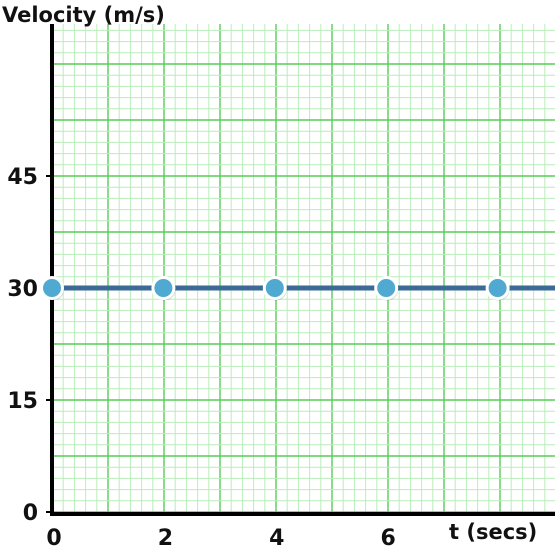 Image resolution: width=555 pixels, height=552 pixels. What do you see at coordinates (83, 15) in the screenshot?
I see `y-axis-label: Velocity (m/s)` at bounding box center [83, 15].